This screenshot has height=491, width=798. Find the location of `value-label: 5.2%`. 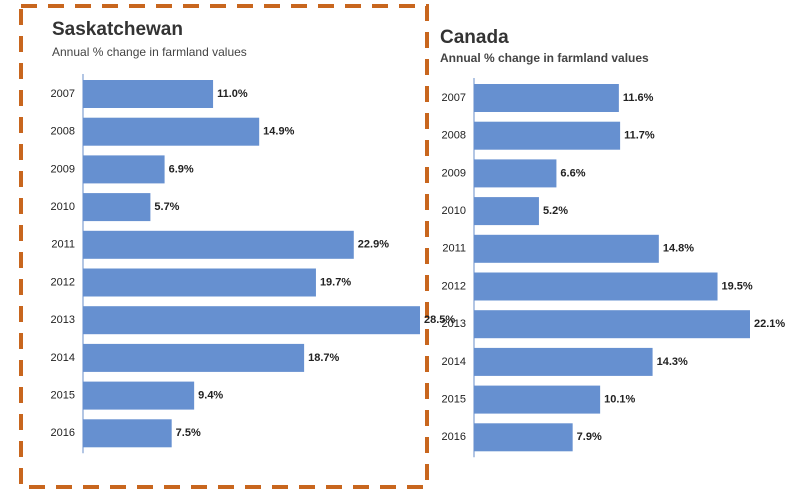

value-label: 5.2% is located at coordinates (555, 211).